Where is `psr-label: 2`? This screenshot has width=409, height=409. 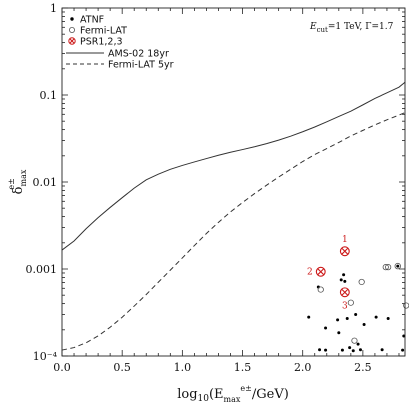 psr-label: 2 is located at coordinates (310, 273).